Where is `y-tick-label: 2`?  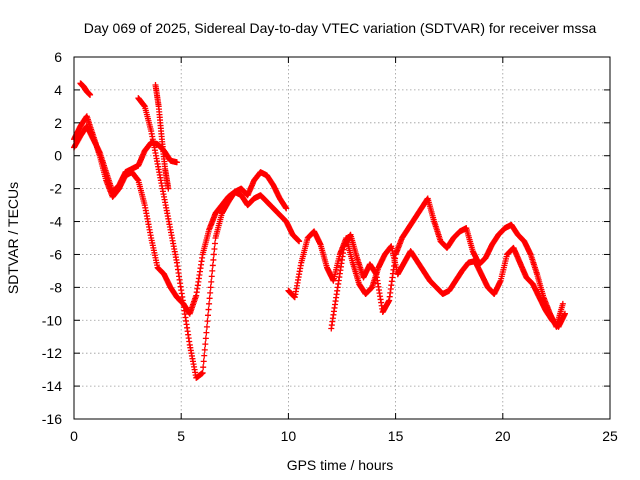
y-tick-label: 2 is located at coordinates (58, 123).